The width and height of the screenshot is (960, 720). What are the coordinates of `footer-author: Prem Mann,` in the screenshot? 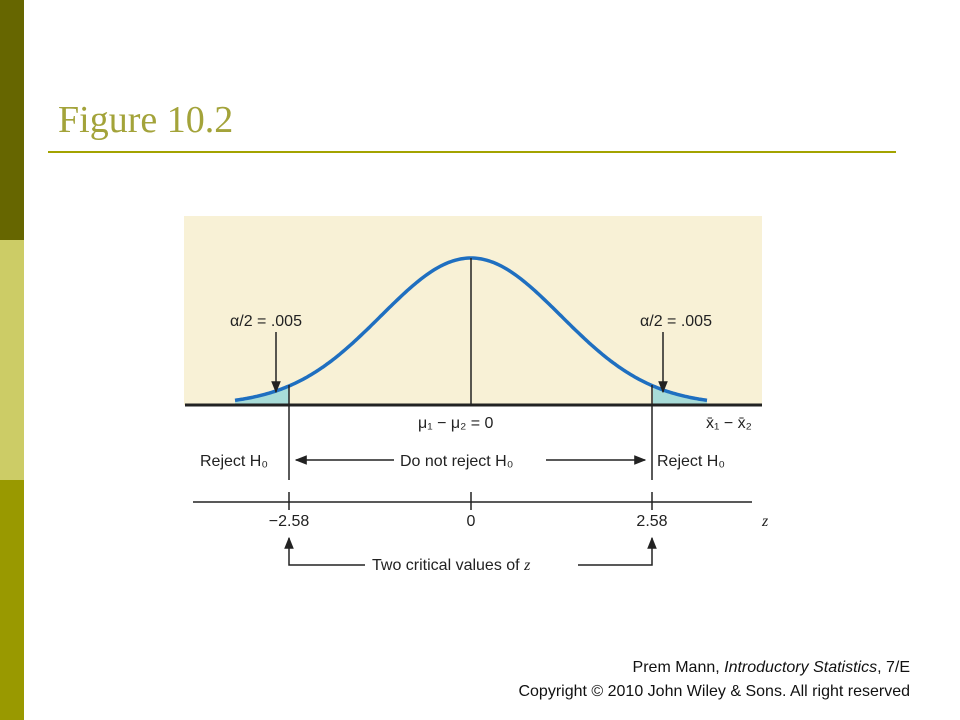 It's located at (679, 667).